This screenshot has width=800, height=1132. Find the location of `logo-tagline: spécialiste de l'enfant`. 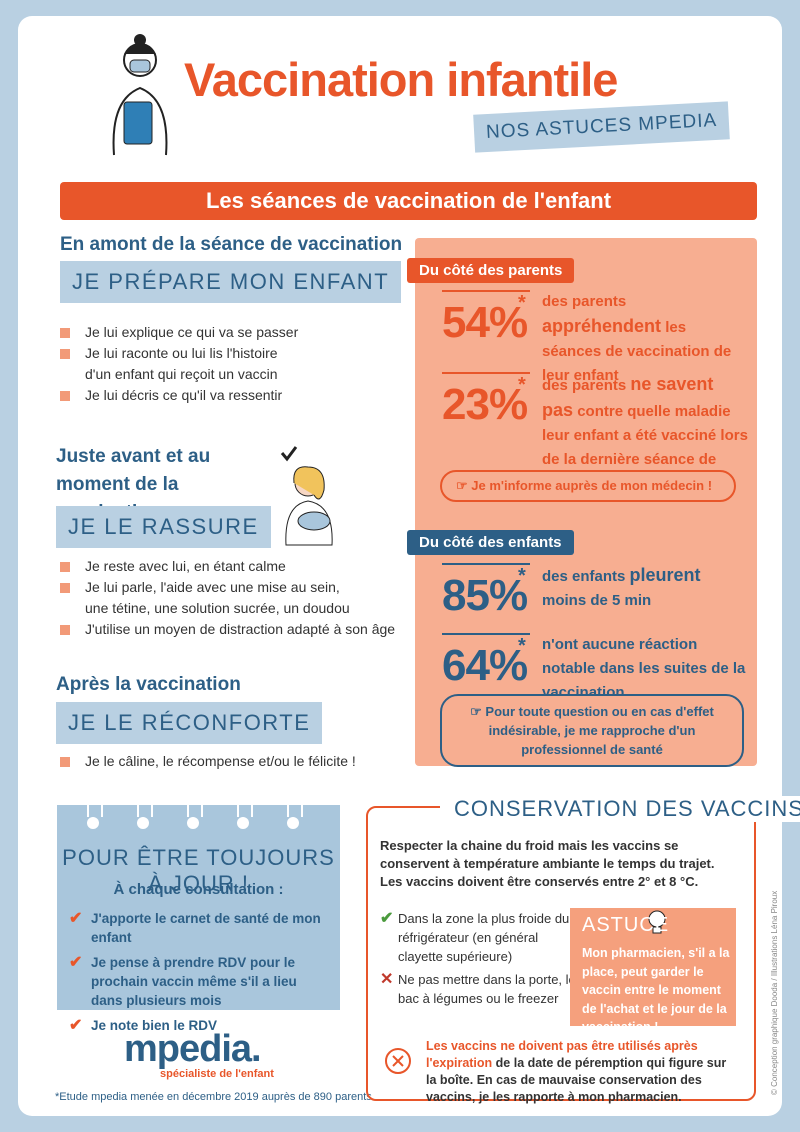

logo-tagline: spécialiste de l'enfant is located at coordinates (217, 1074).